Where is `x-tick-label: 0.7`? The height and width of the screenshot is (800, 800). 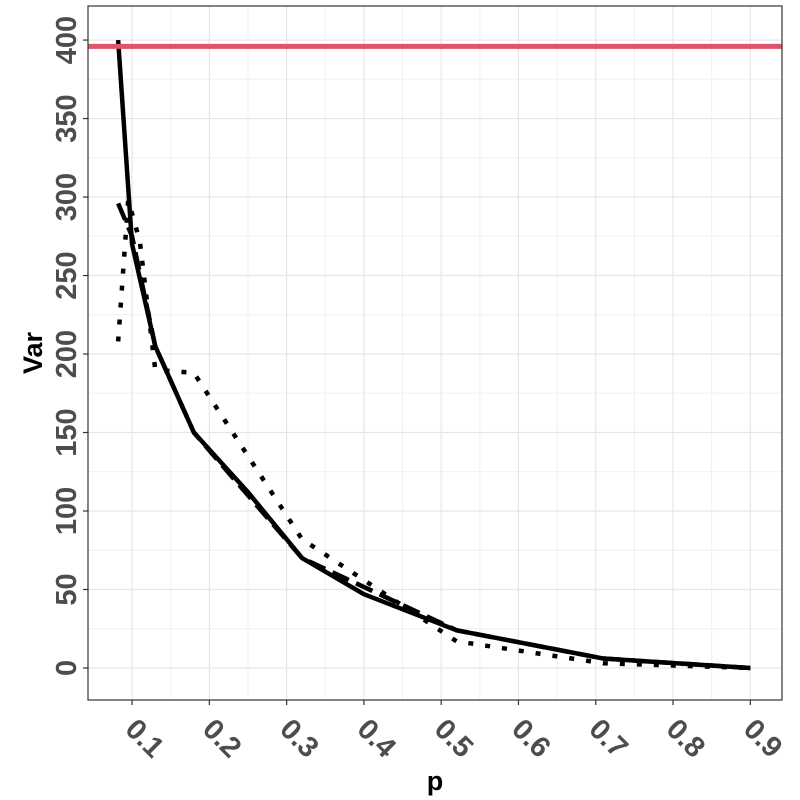 x-tick-label: 0.7 is located at coordinates (608, 738).